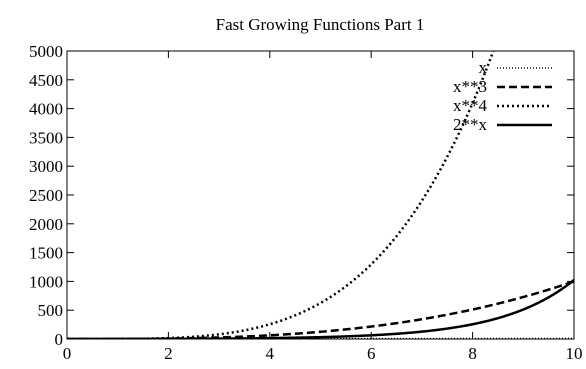  I want to click on y-tick-label: 1000, so click(46, 281).